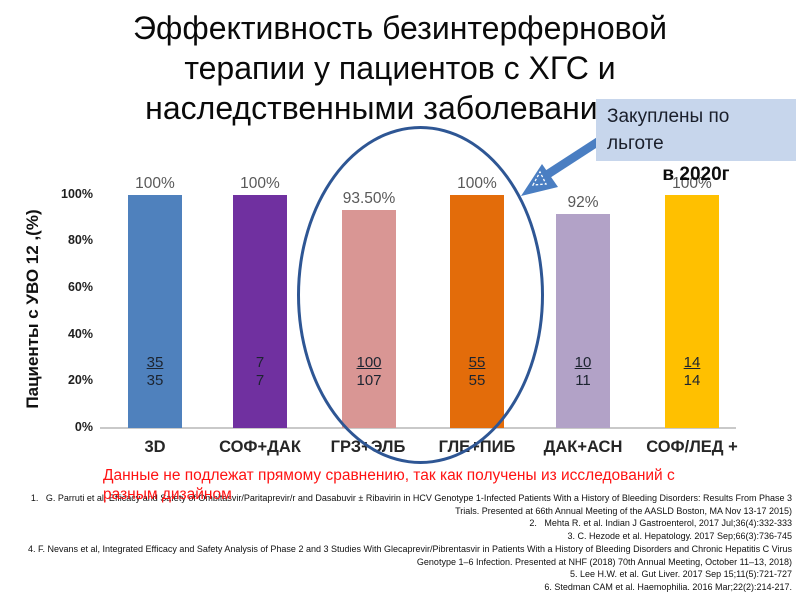 This screenshot has width=800, height=600. I want to click on fraction-numerator: 10, so click(583, 362).